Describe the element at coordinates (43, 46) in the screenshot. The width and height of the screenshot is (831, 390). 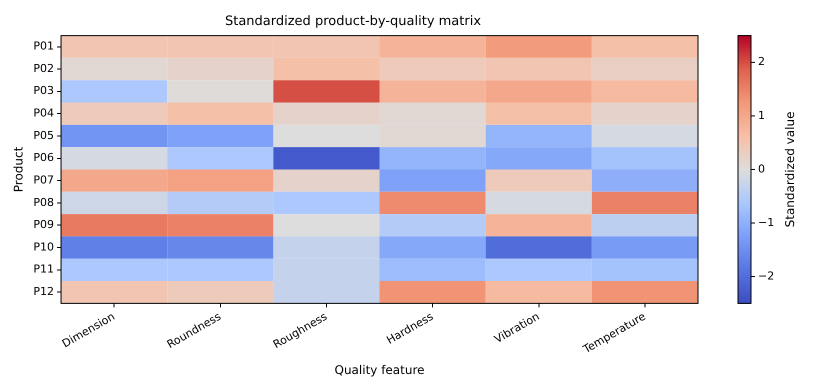
I see `y-tick-label: P01` at that location.